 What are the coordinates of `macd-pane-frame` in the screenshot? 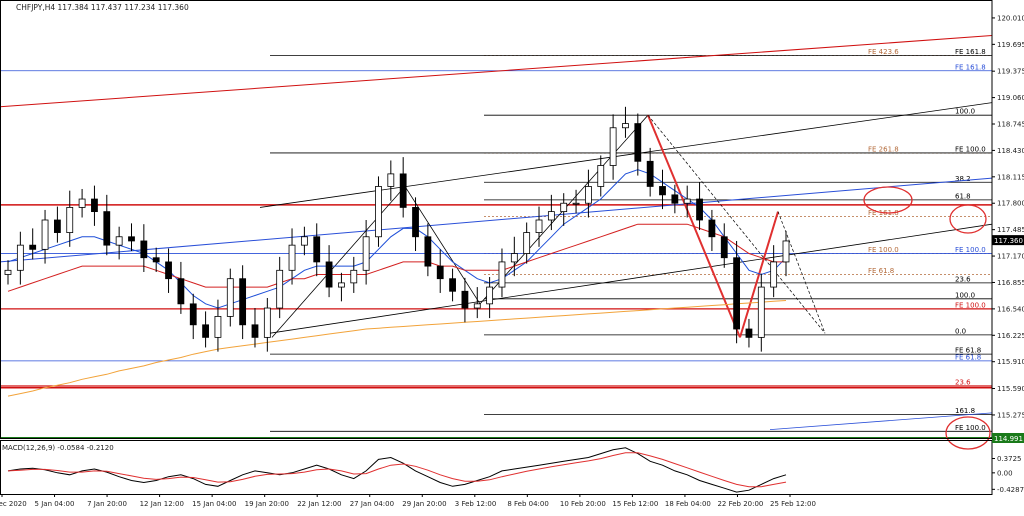 It's located at (496, 467).